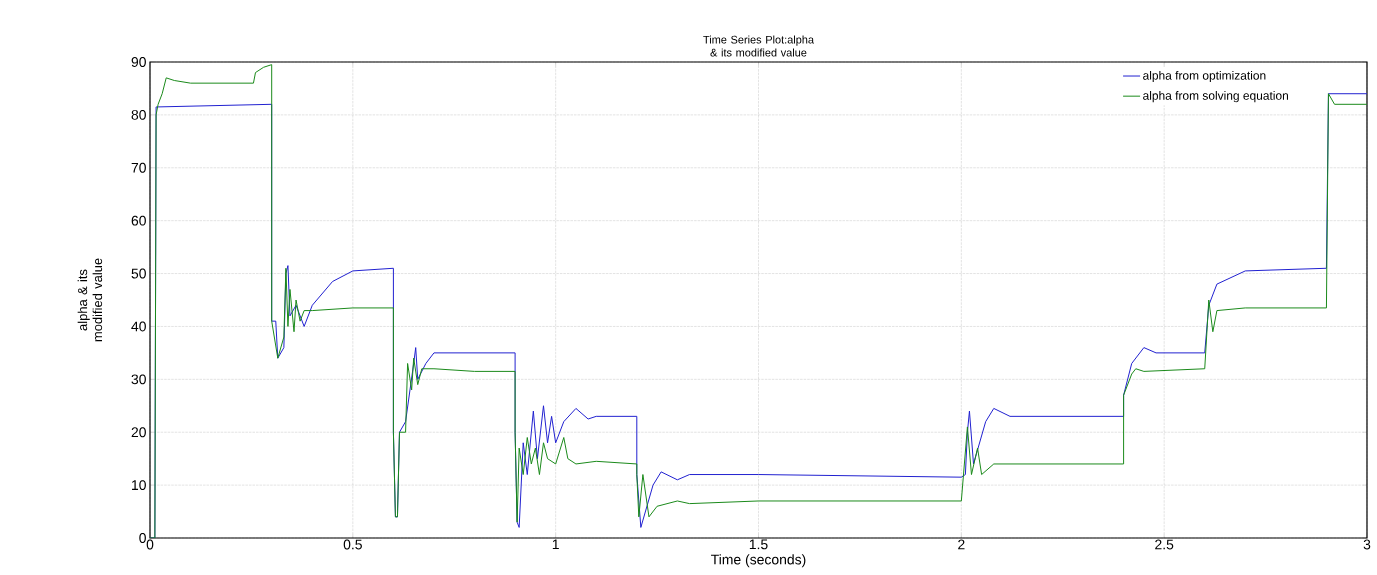  I want to click on y-tick-label: 40, so click(138, 326).